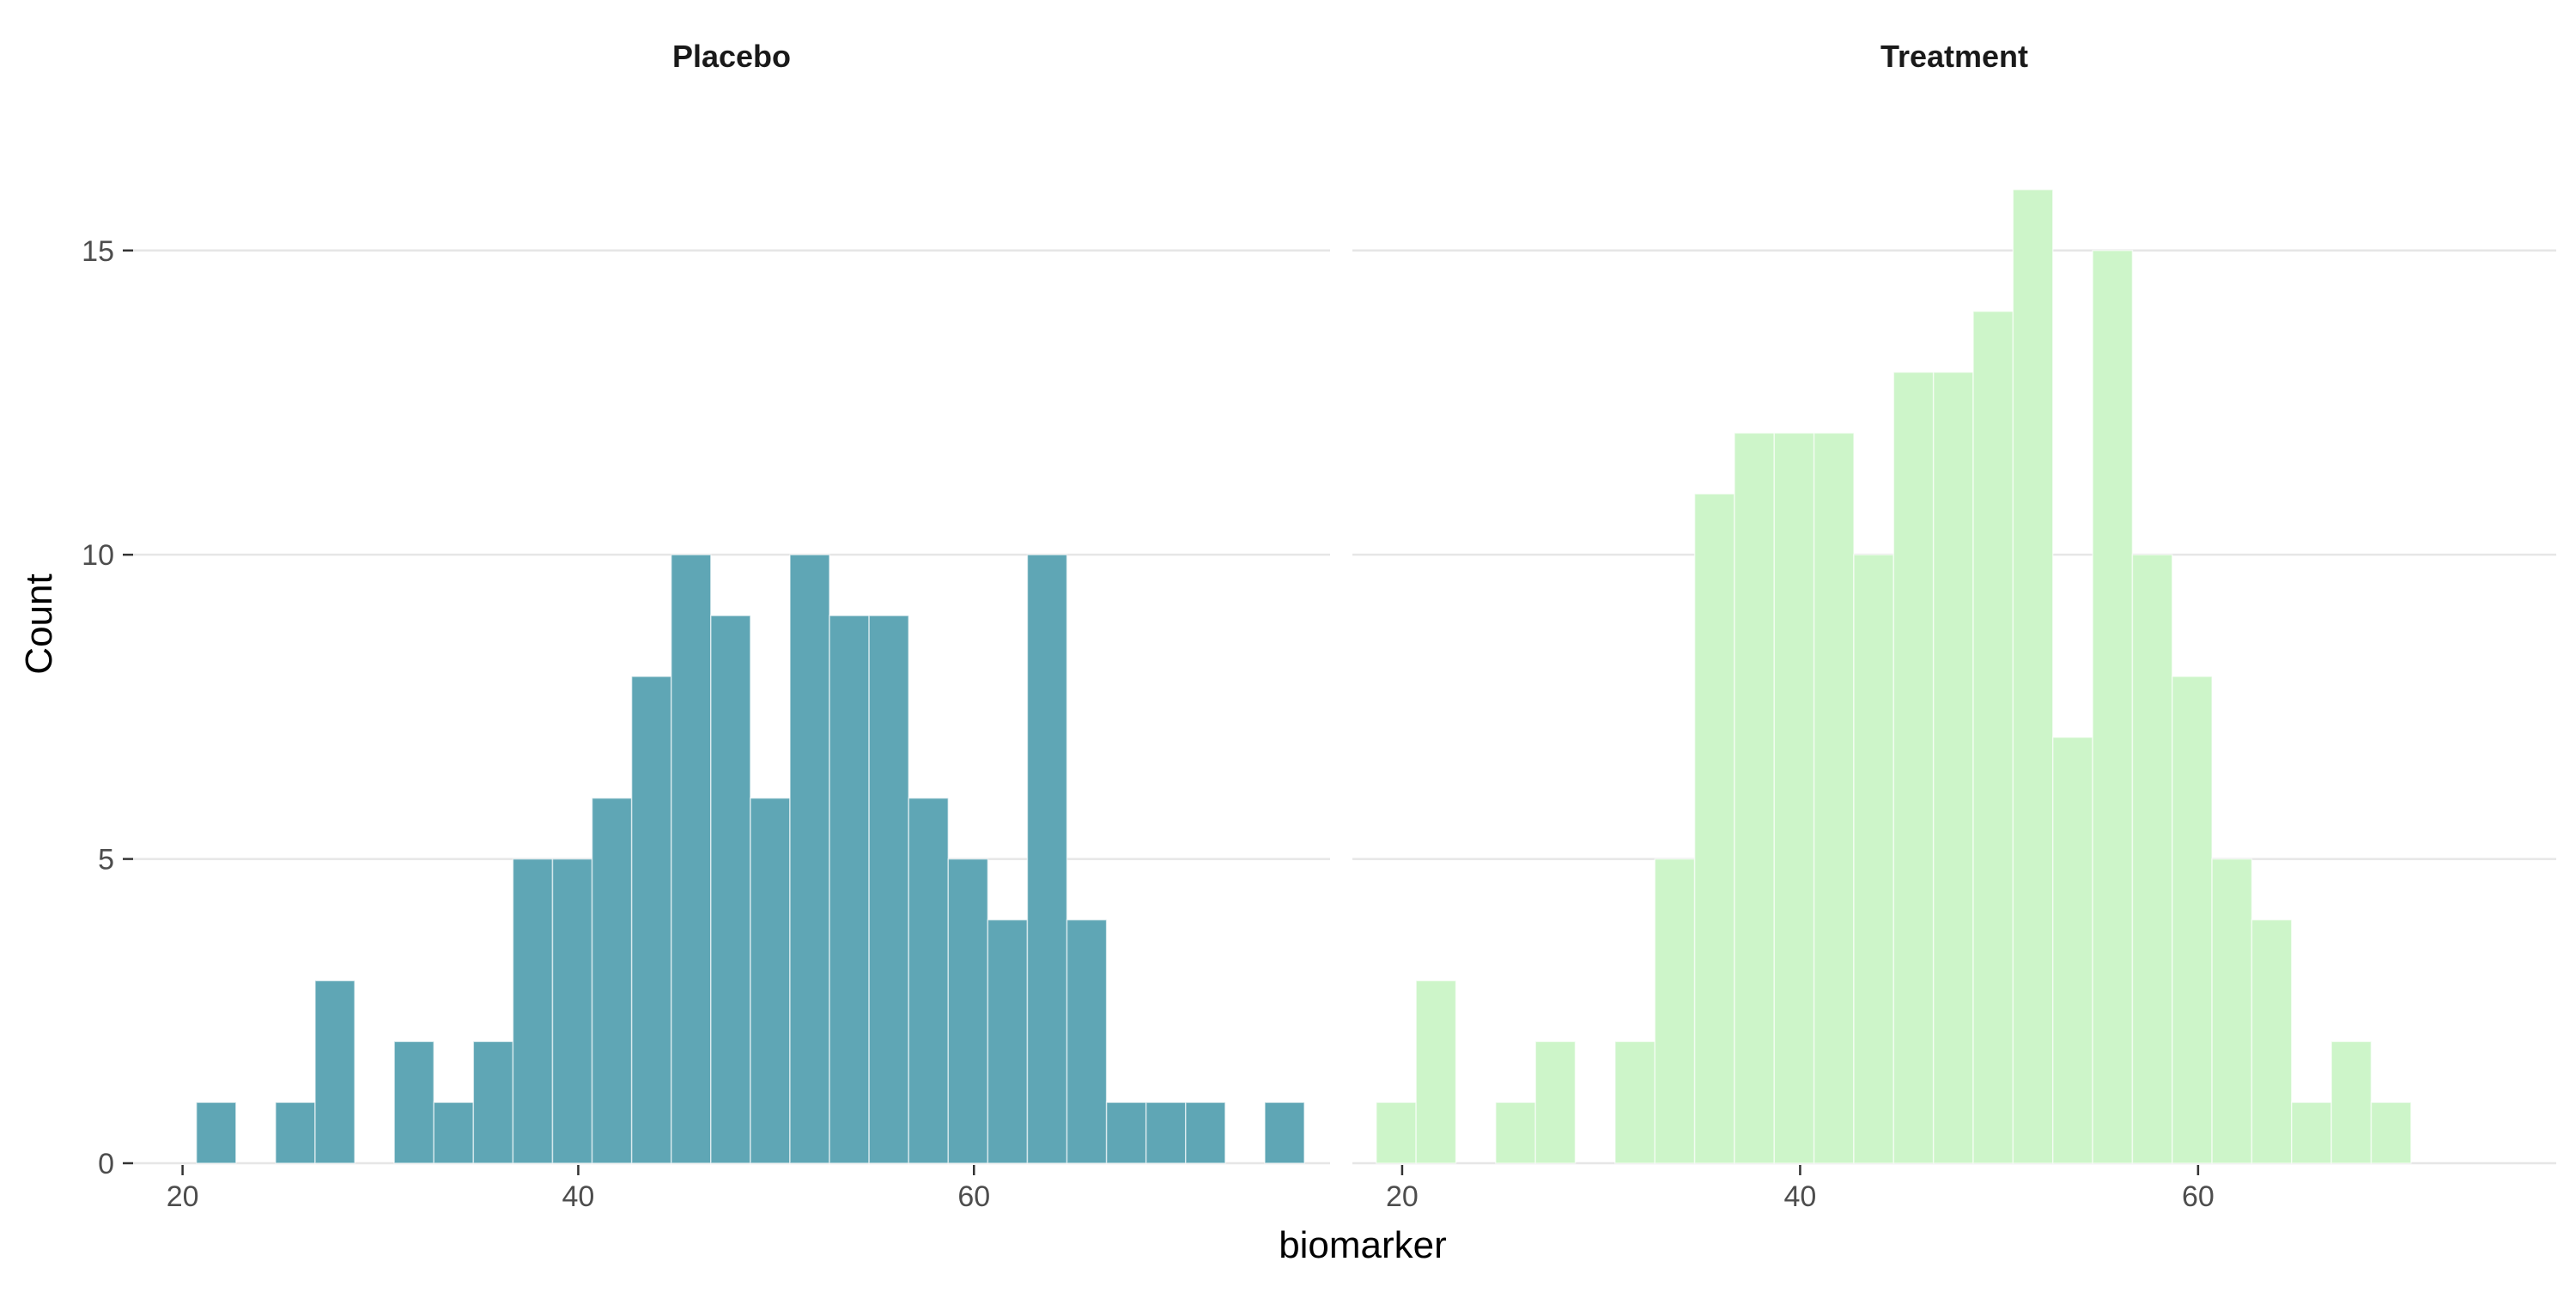 The width and height of the screenshot is (2576, 1292). What do you see at coordinates (39, 623) in the screenshot?
I see `y-axis-title: Count` at bounding box center [39, 623].